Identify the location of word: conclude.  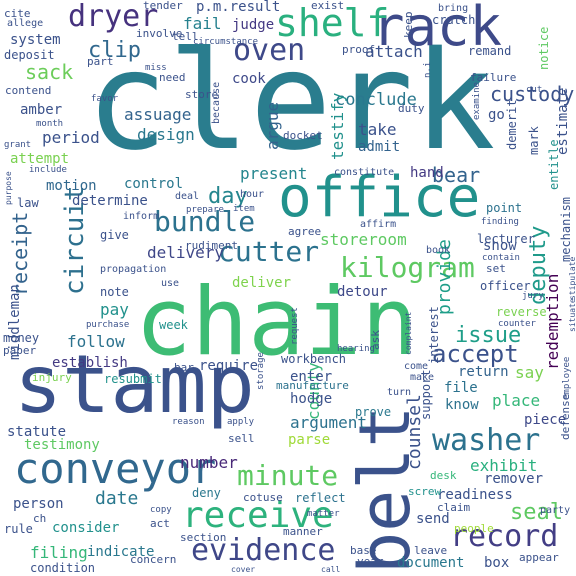
(376, 100).